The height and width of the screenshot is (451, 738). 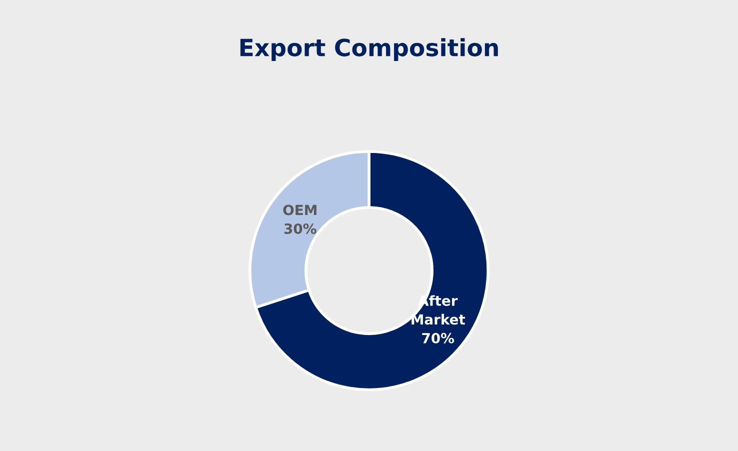 I want to click on slice-label: OEM, so click(x=299, y=210).